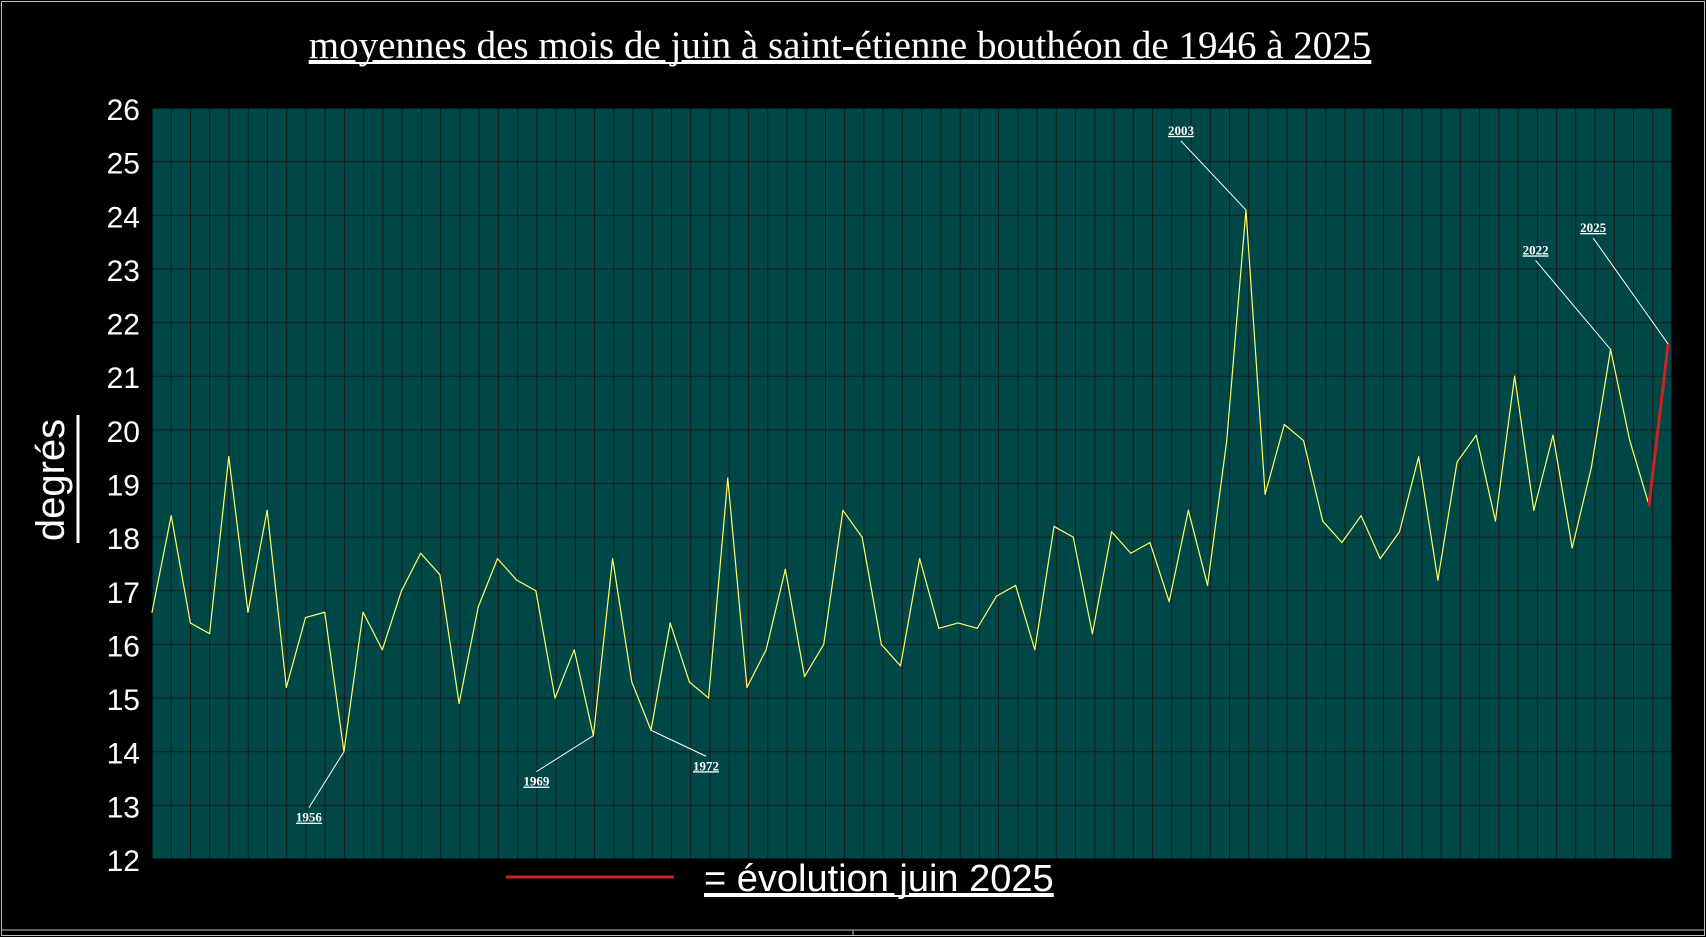 The image size is (1706, 937). I want to click on y-tick-label: 23, so click(123, 271).